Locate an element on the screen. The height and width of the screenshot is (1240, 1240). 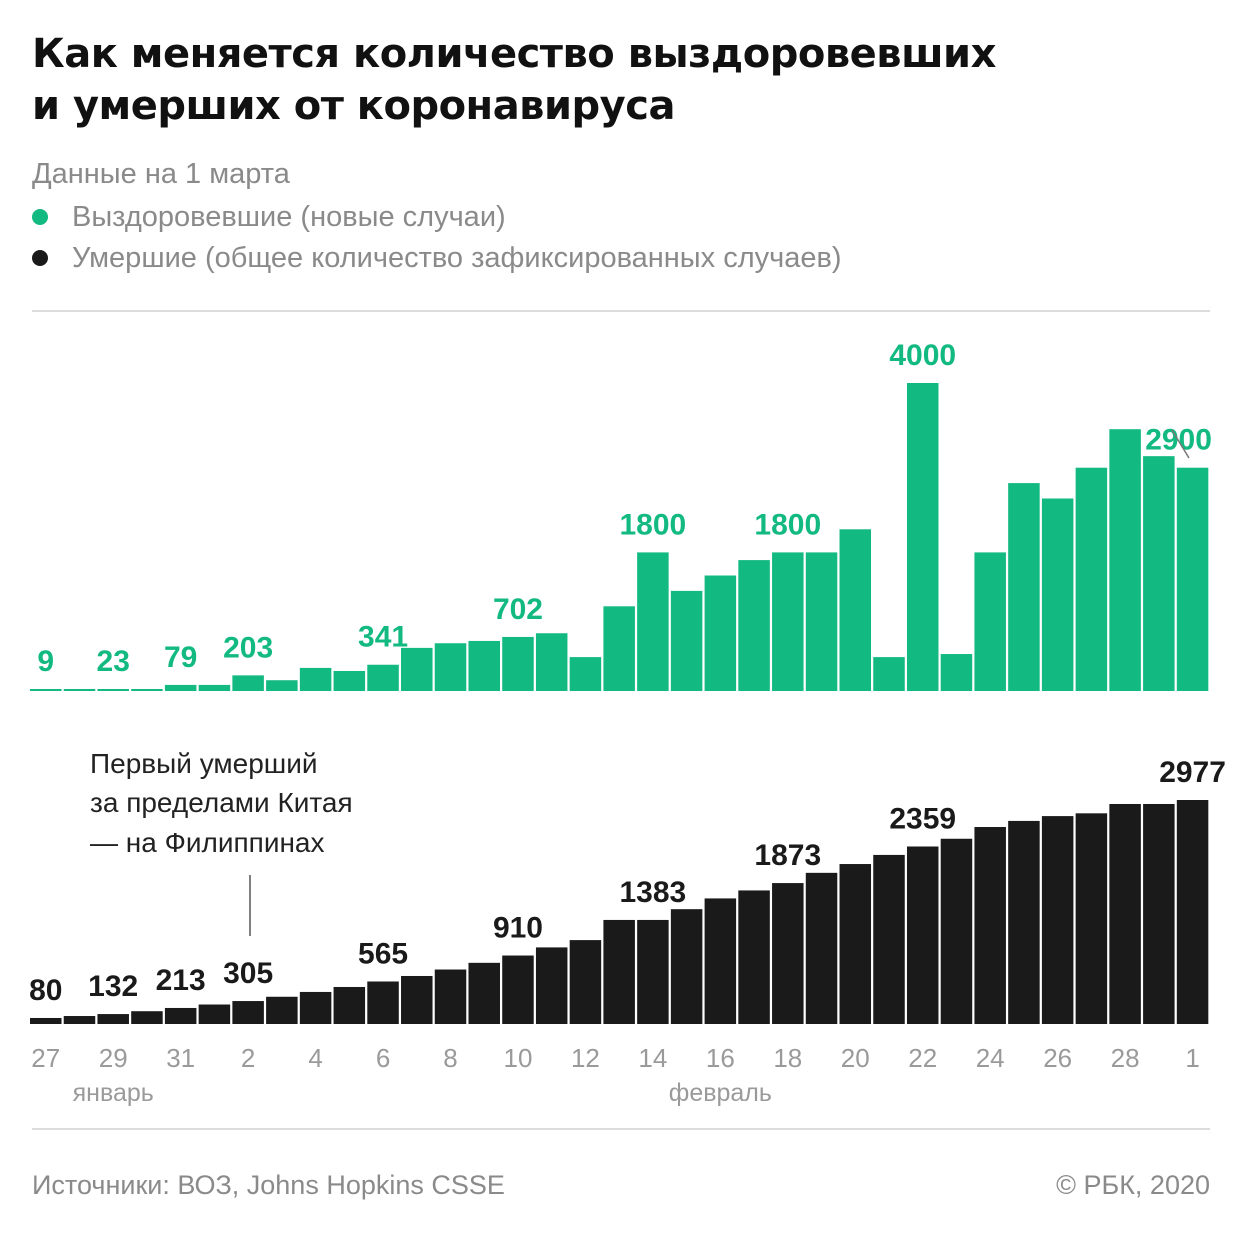
title-line-1: Как меняется количество выздоровевших is located at coordinates (514, 54).